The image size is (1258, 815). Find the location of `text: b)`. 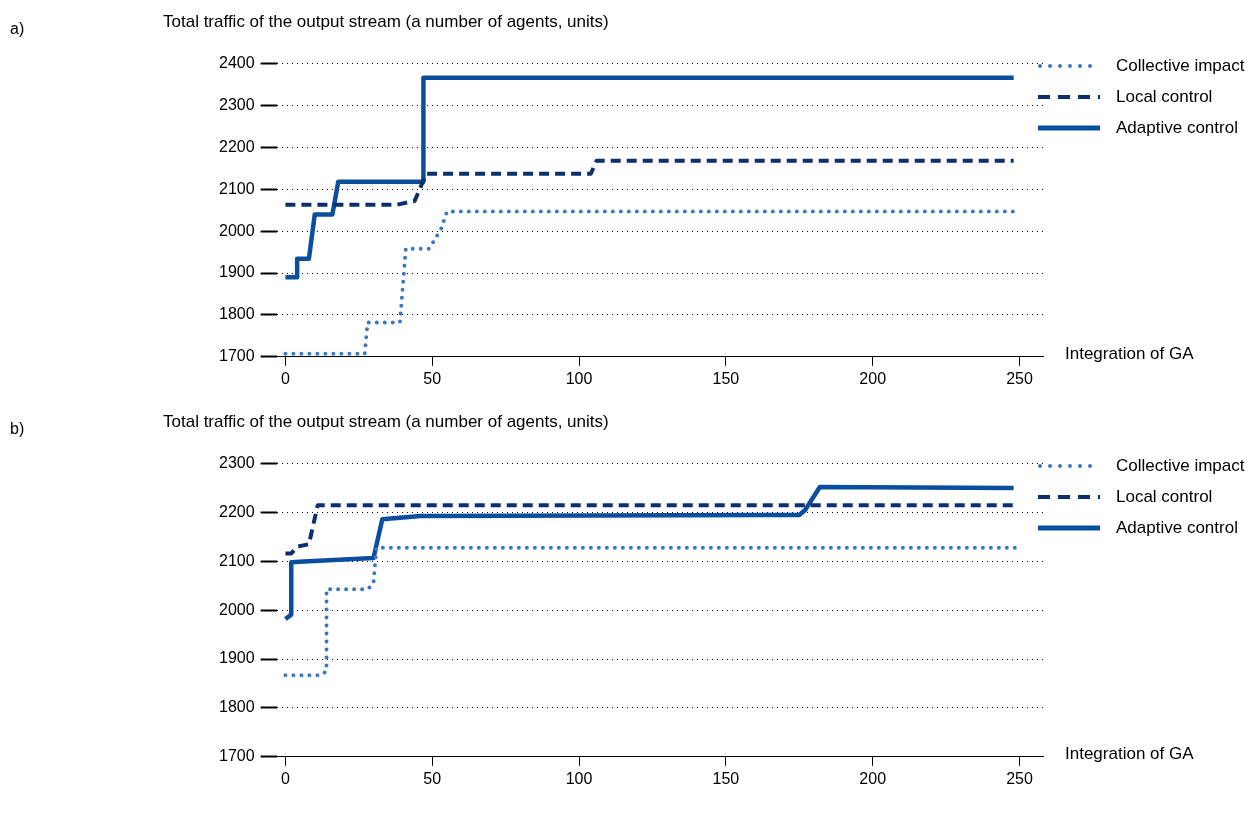

text: b) is located at coordinates (17, 429).